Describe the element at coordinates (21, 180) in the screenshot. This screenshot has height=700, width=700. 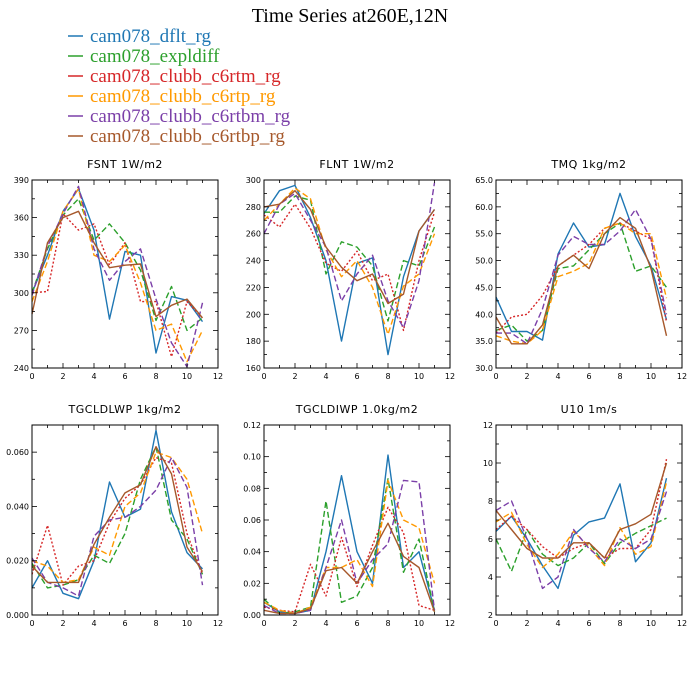
I see `y-tick-label: 390` at that location.